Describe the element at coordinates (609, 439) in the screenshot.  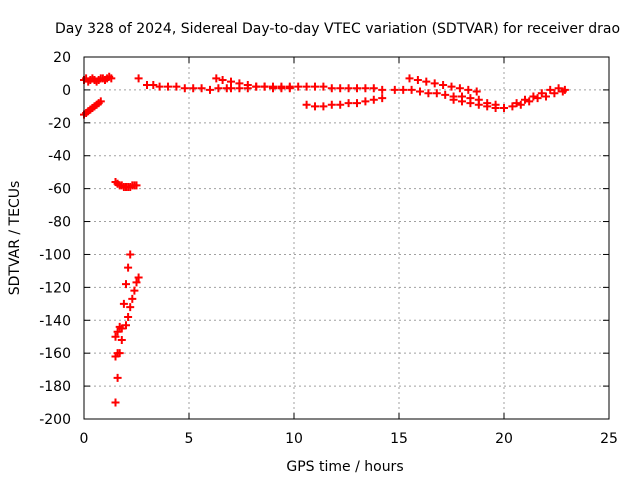
I see `x-tick-label: 25` at that location.